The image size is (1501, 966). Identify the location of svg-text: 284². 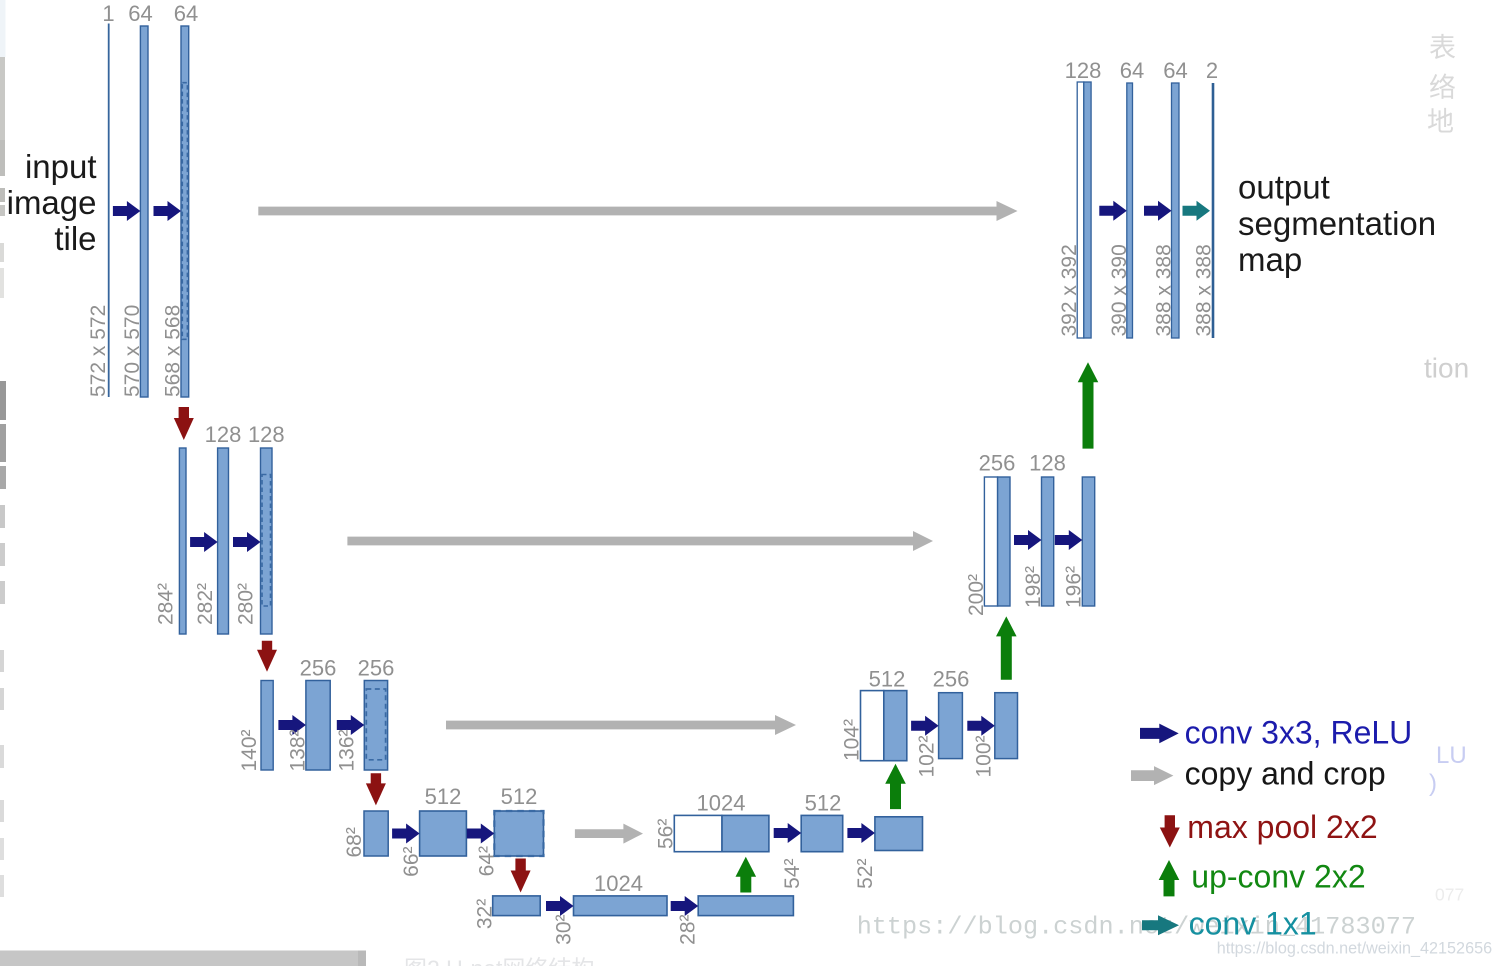
(166, 604).